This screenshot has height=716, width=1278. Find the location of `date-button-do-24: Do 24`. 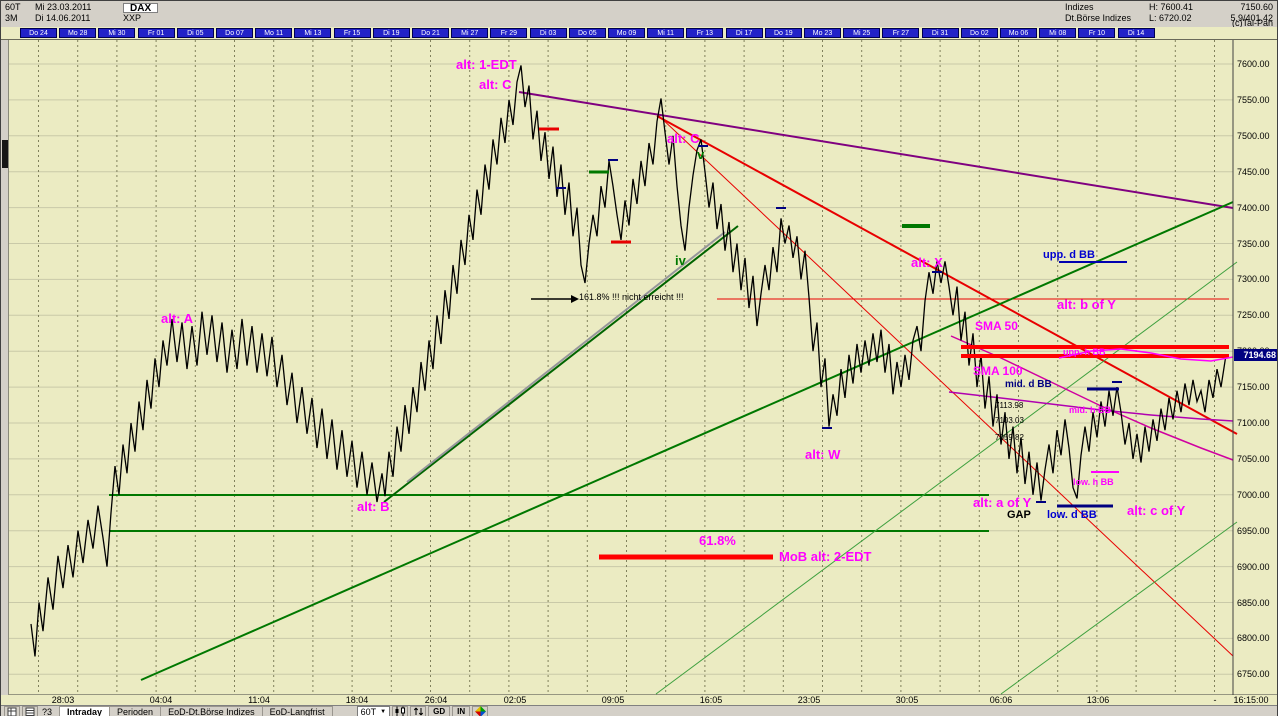

date-button-do-24: Do 24 is located at coordinates (38, 33).